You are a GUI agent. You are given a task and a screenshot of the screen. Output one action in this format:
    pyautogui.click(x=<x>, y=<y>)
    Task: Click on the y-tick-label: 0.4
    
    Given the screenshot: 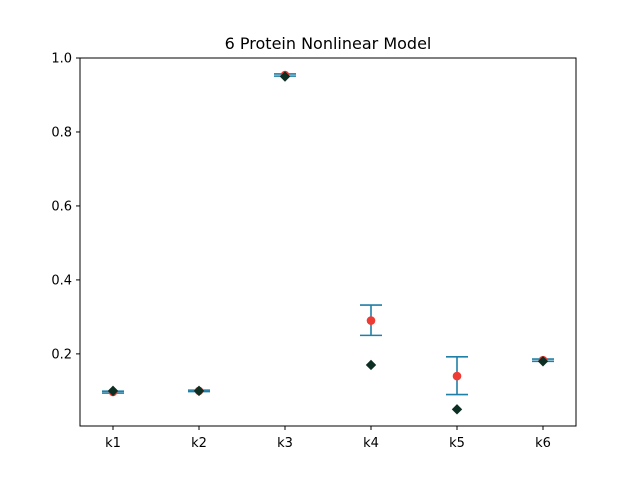 What is the action you would take?
    pyautogui.click(x=61, y=280)
    